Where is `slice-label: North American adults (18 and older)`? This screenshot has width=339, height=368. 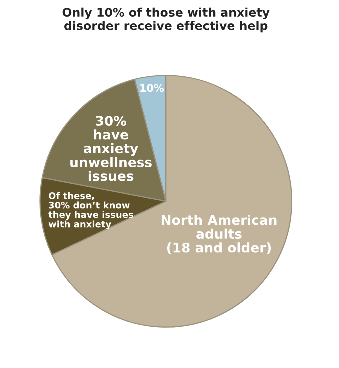 slice-label: North American adults (18 and older) is located at coordinates (219, 234).